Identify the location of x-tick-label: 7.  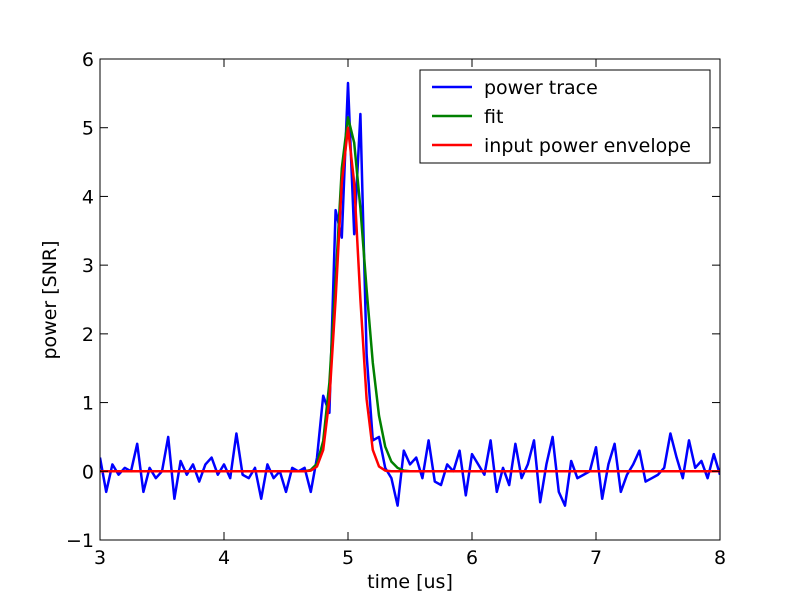
(596, 558).